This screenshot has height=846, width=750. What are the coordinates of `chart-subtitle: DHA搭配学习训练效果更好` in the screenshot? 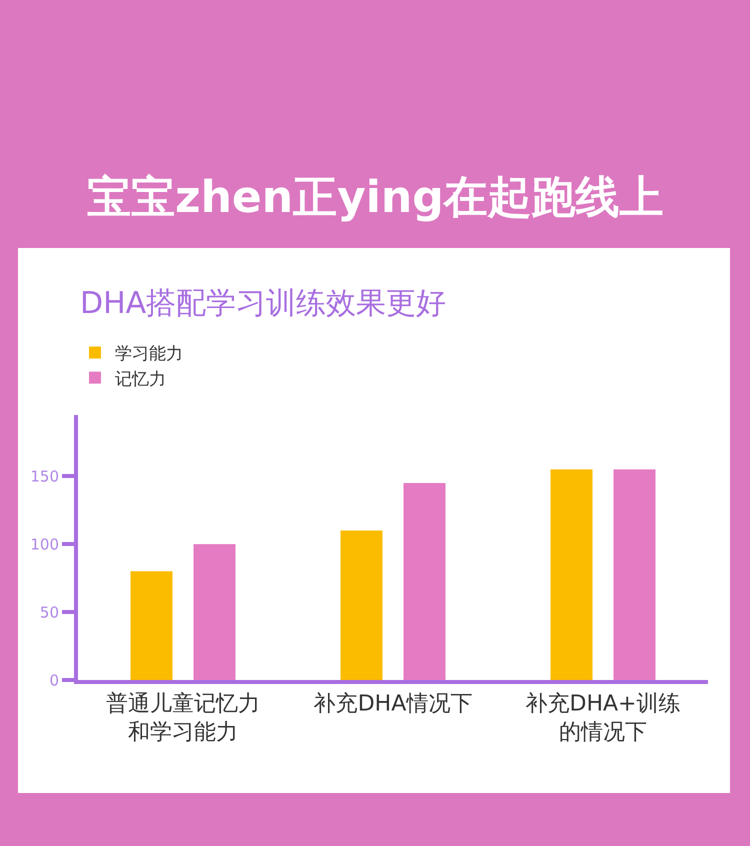 It's located at (263, 303).